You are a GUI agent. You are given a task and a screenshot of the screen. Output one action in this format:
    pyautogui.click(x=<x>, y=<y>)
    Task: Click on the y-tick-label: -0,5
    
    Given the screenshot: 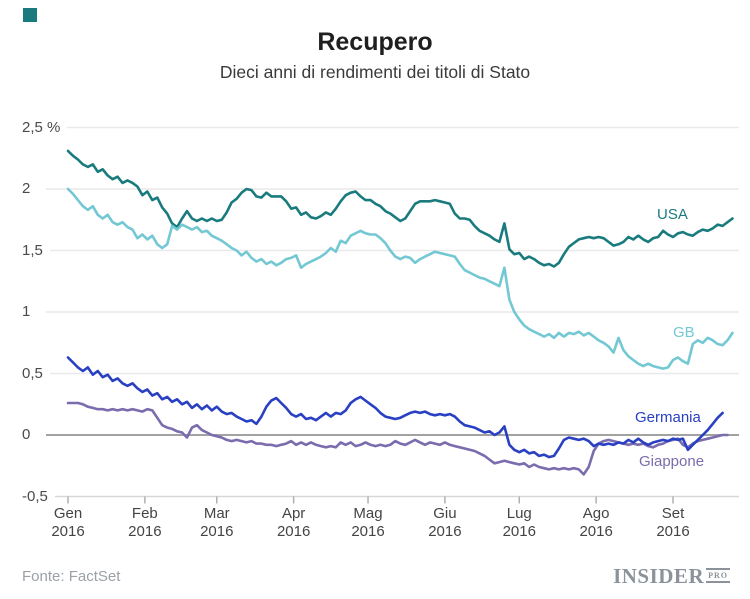 What is the action you would take?
    pyautogui.click(x=38, y=496)
    